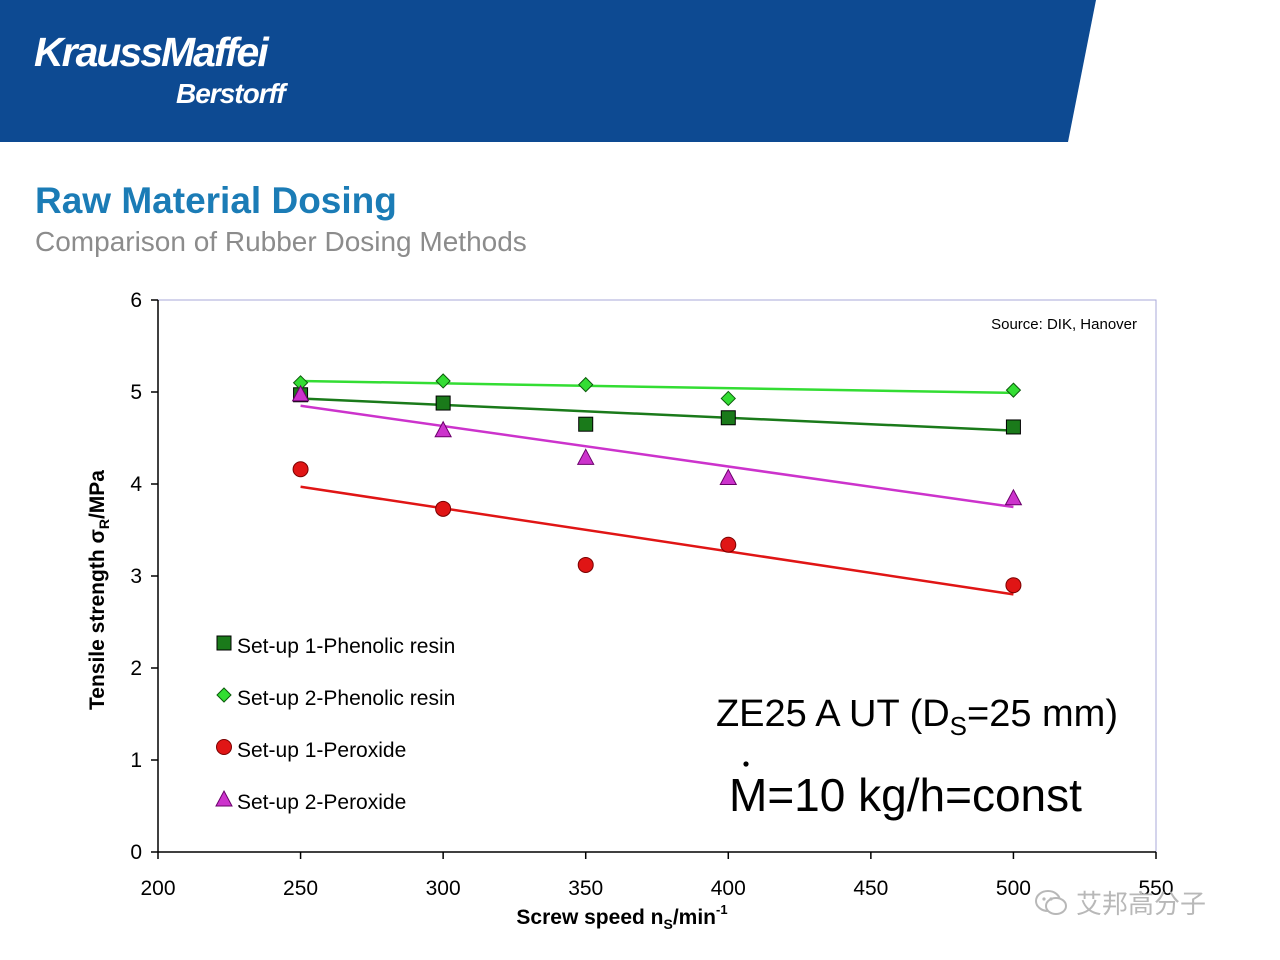 The height and width of the screenshot is (960, 1280). What do you see at coordinates (97, 494) in the screenshot?
I see `y-axis-label-unit: /MPa` at bounding box center [97, 494].